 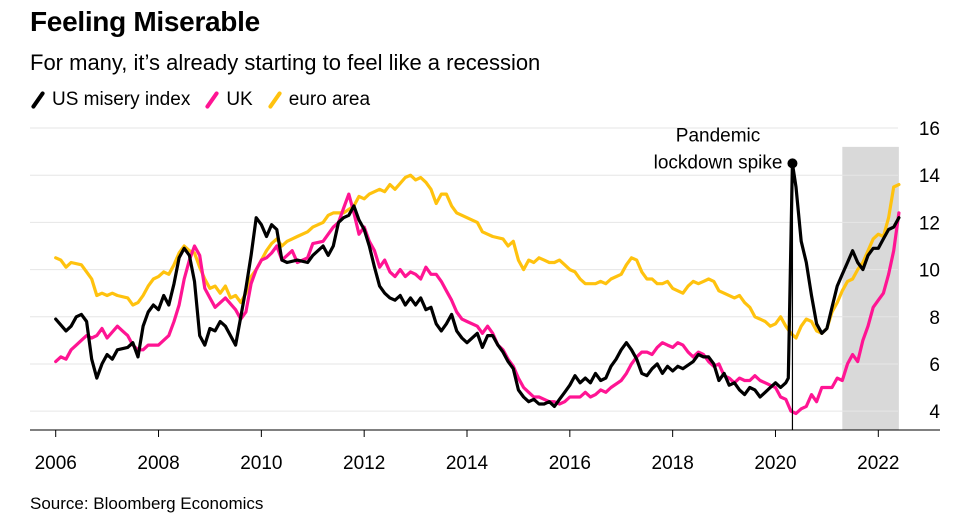 I want to click on legend-item-us: US misery index, so click(x=110, y=100).